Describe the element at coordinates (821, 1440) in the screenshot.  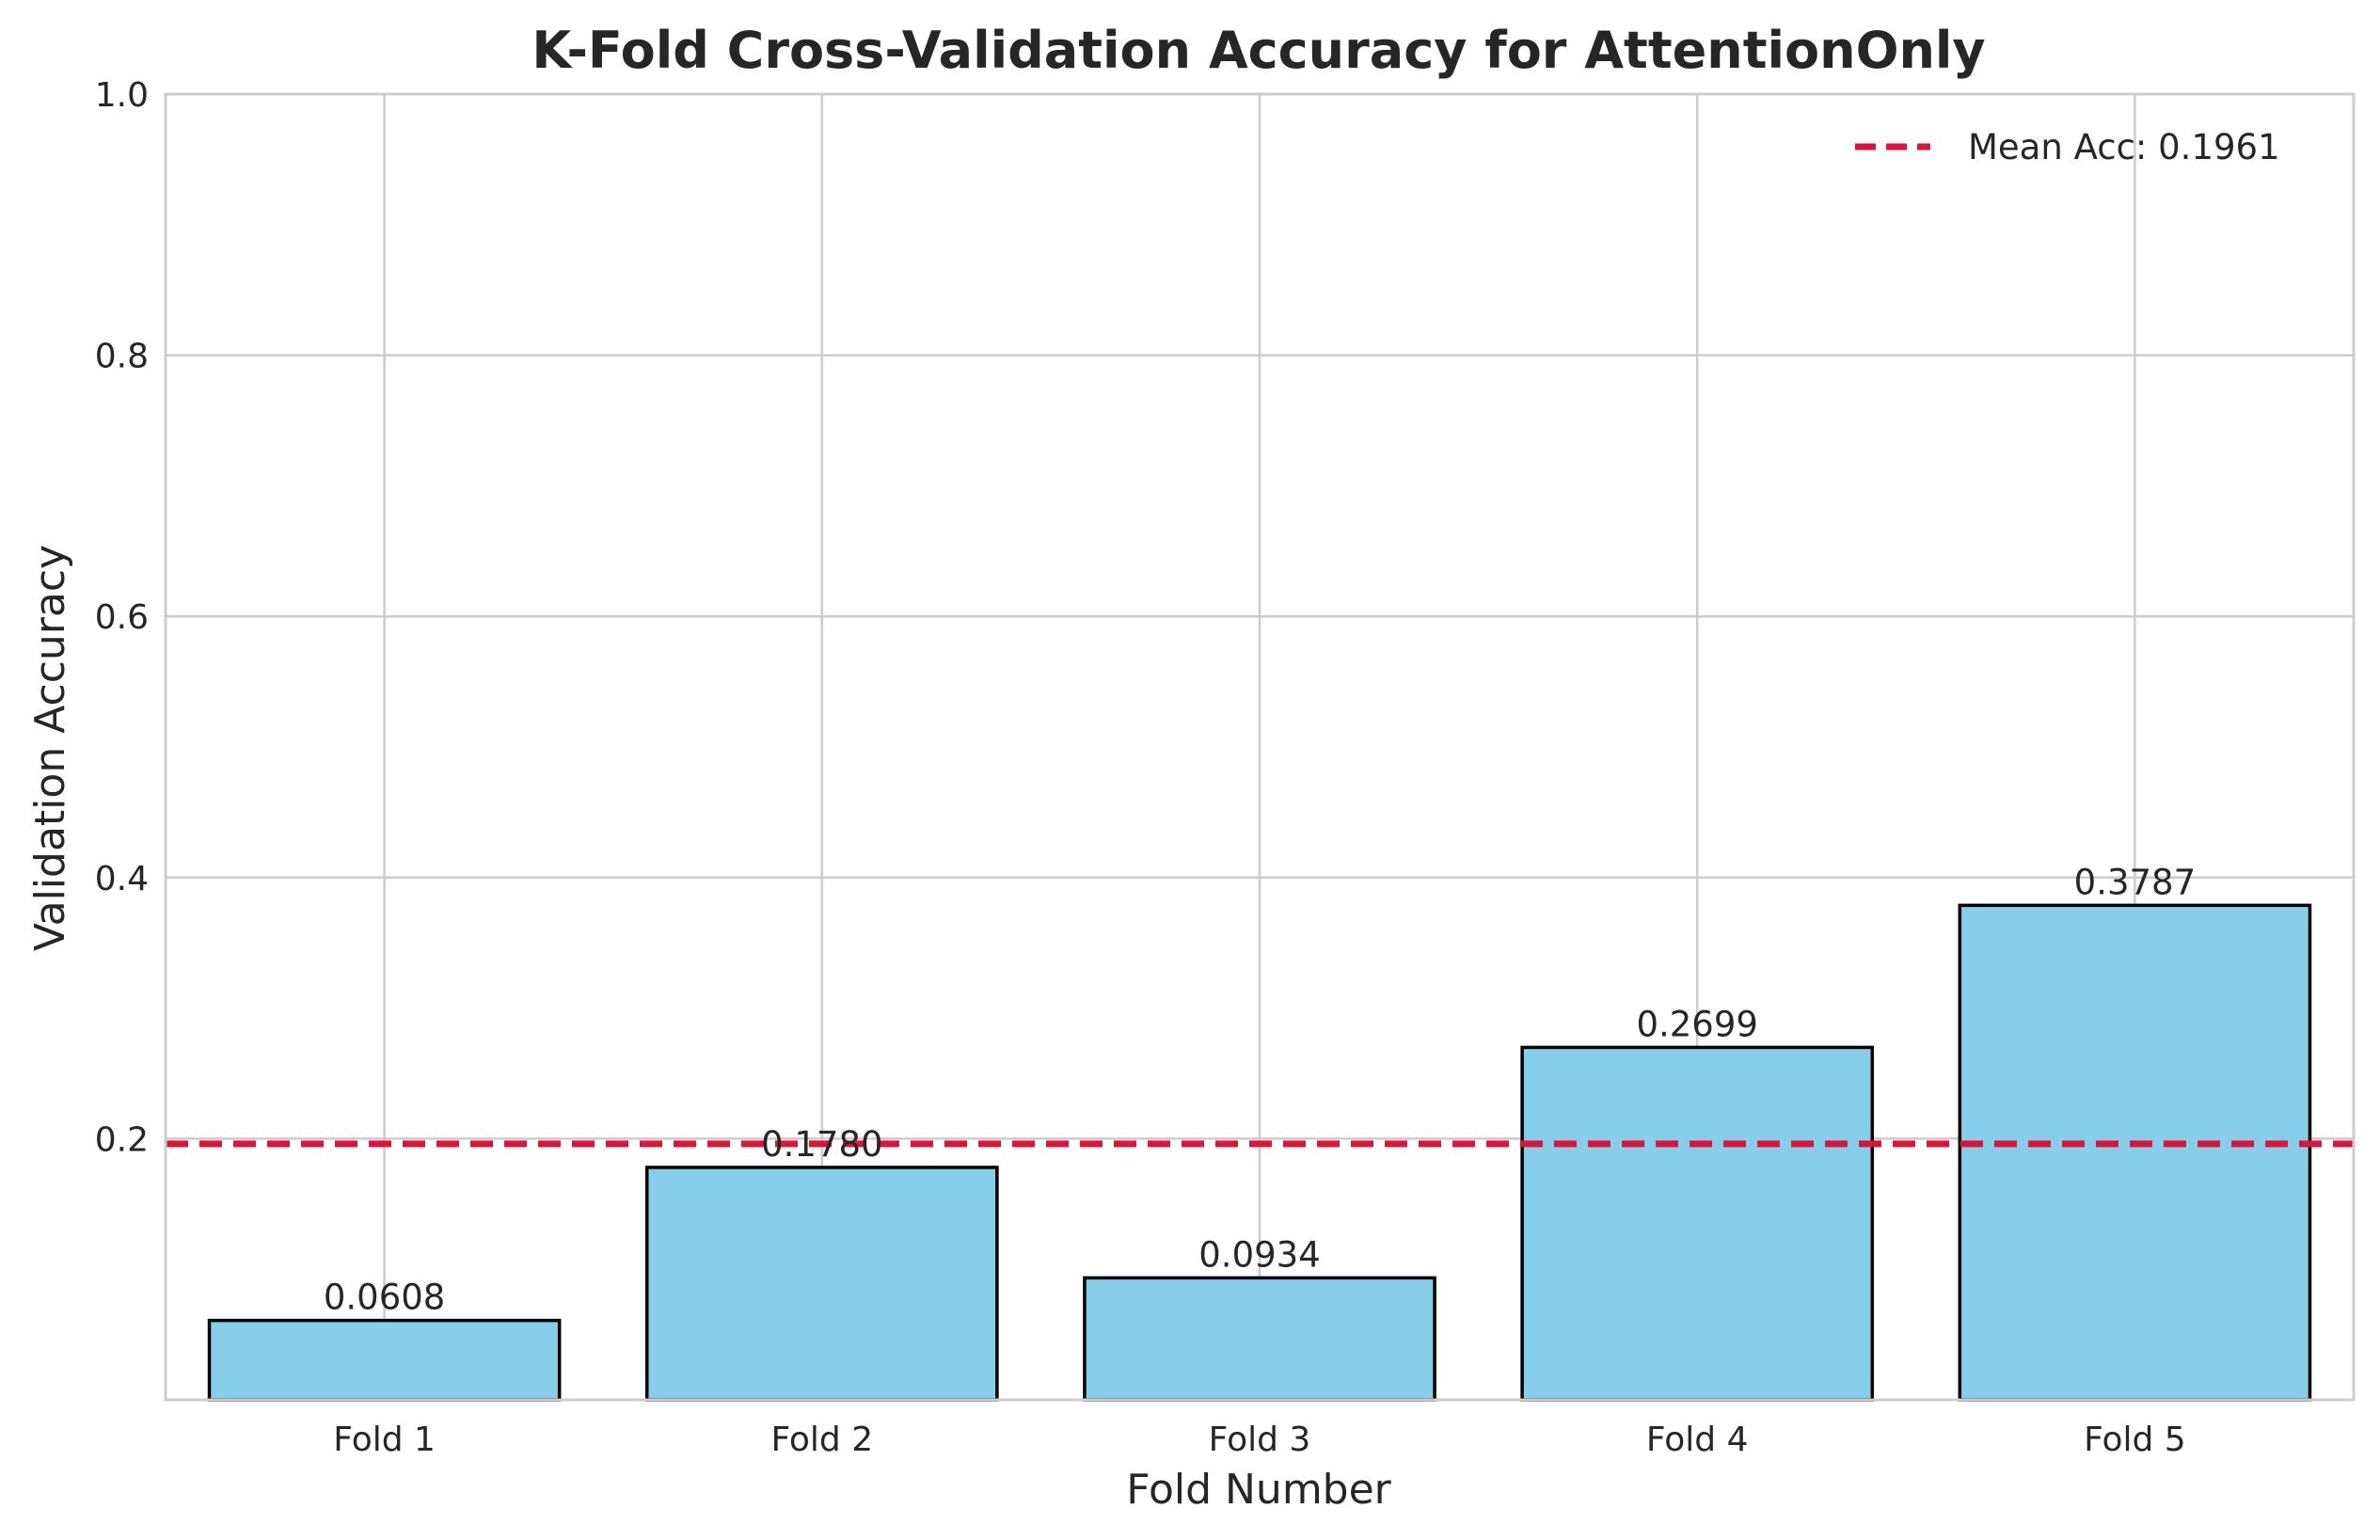
I see `x-tick-label: Fold 2` at that location.